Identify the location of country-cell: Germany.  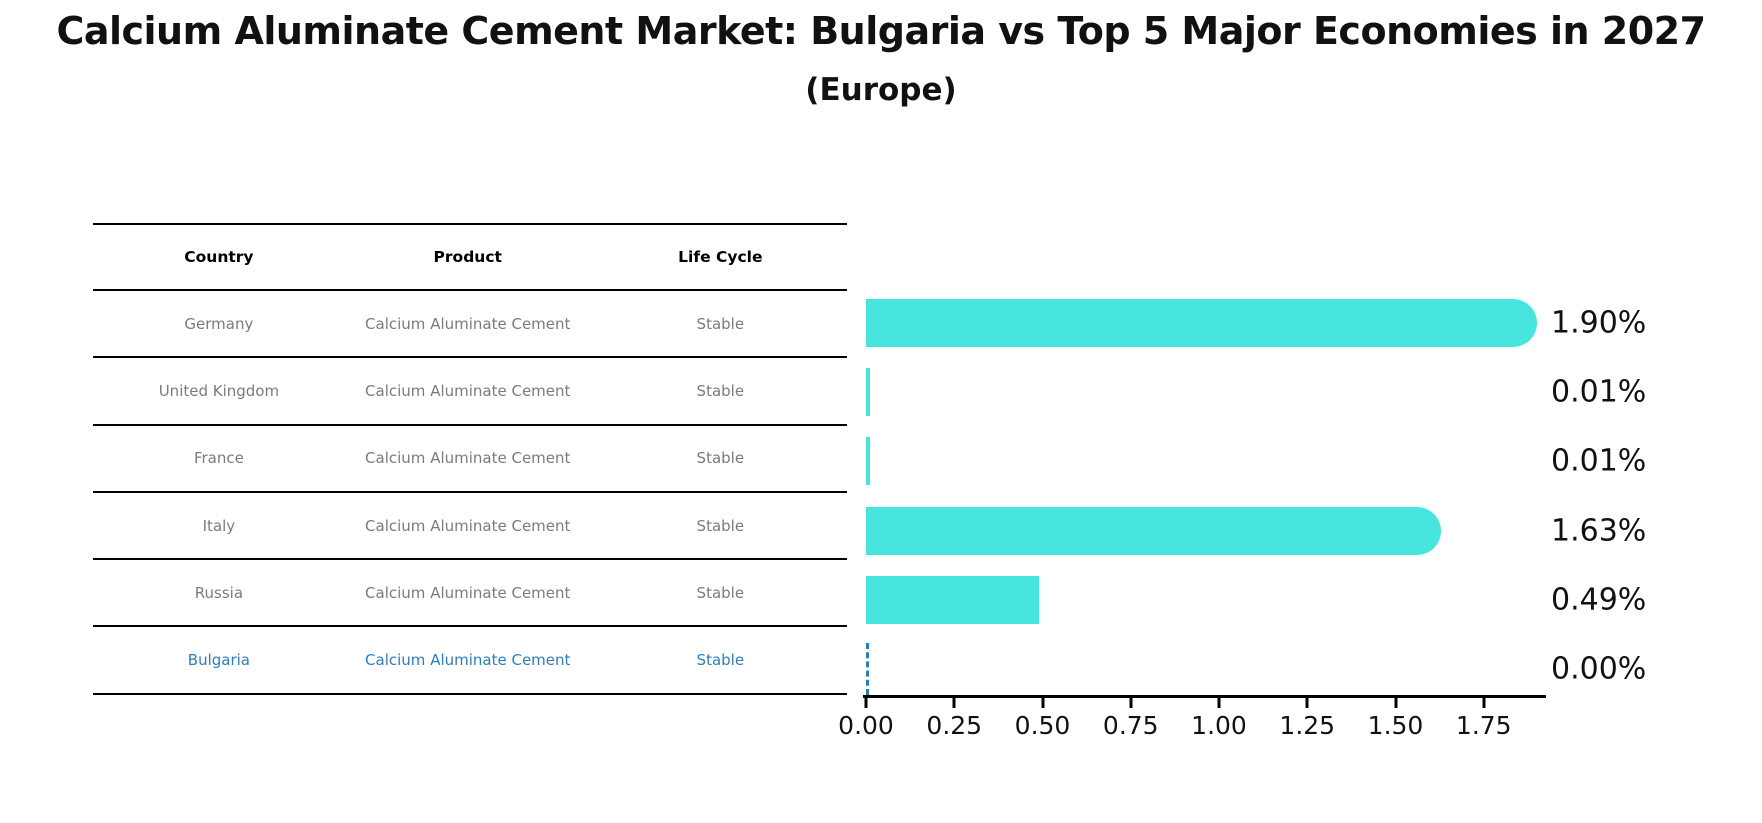
(219, 323).